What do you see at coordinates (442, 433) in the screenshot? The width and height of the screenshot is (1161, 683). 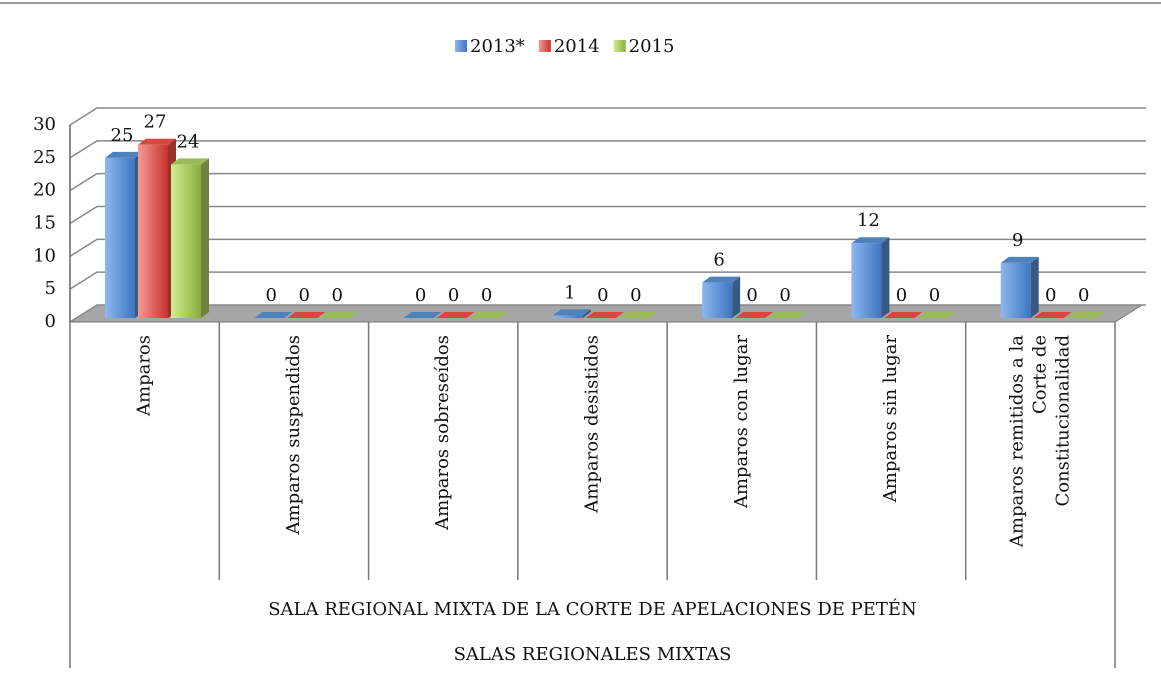 I see `x-tick-label: Amparos sobreseídos` at bounding box center [442, 433].